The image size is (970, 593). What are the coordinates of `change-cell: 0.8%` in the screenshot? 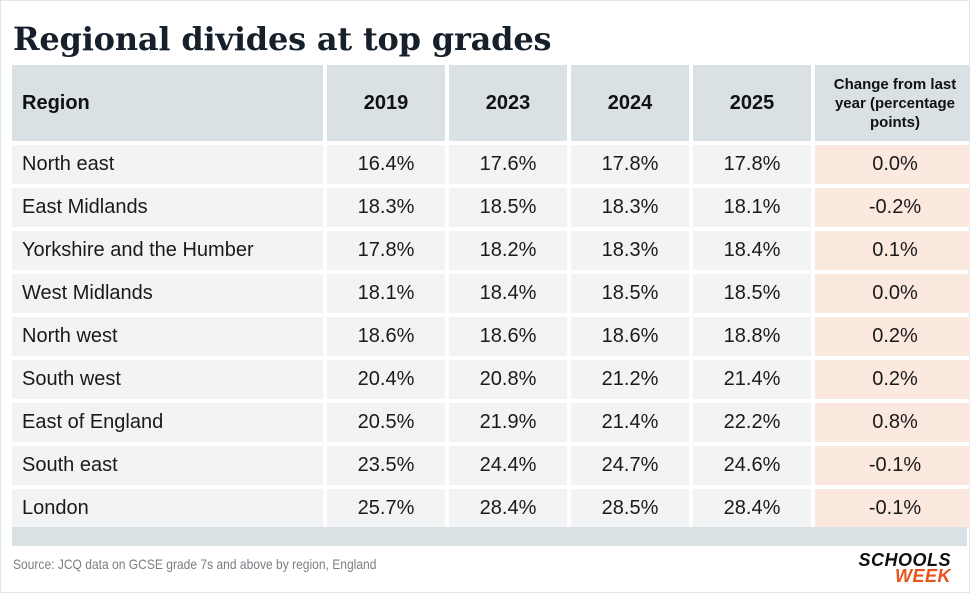 It's located at (892, 422).